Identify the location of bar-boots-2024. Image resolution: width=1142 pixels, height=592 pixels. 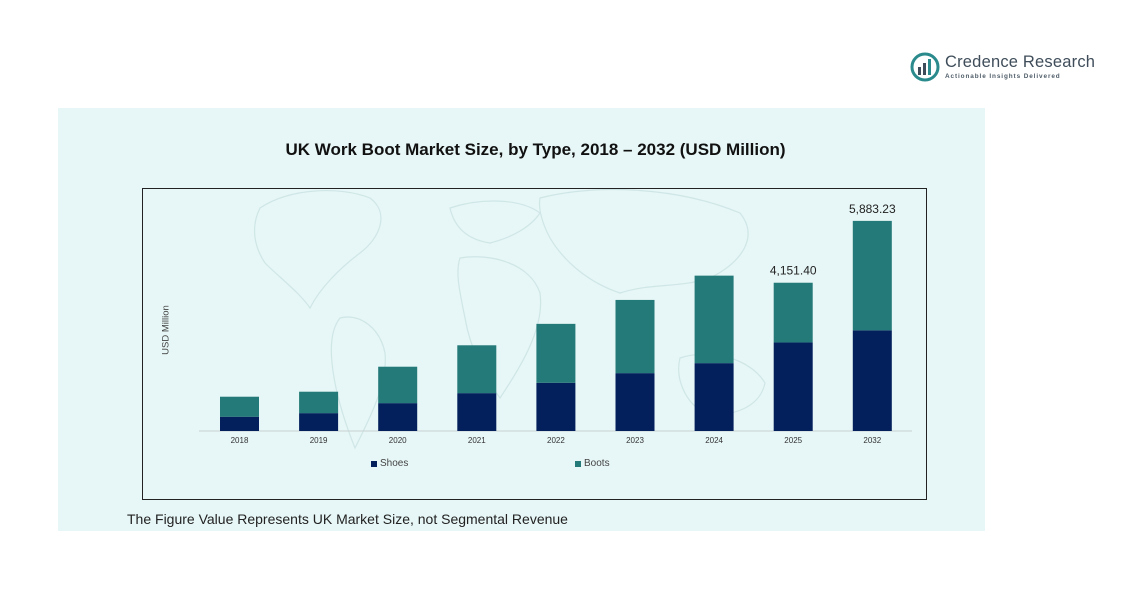
(714, 319).